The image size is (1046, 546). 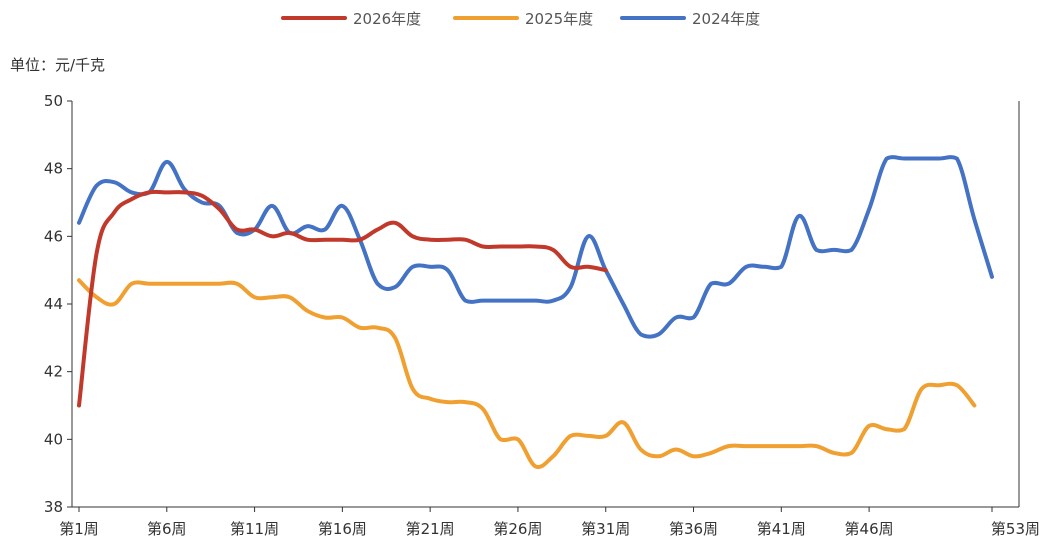 What do you see at coordinates (605, 529) in the screenshot?
I see `x-tick-label: 第31周` at bounding box center [605, 529].